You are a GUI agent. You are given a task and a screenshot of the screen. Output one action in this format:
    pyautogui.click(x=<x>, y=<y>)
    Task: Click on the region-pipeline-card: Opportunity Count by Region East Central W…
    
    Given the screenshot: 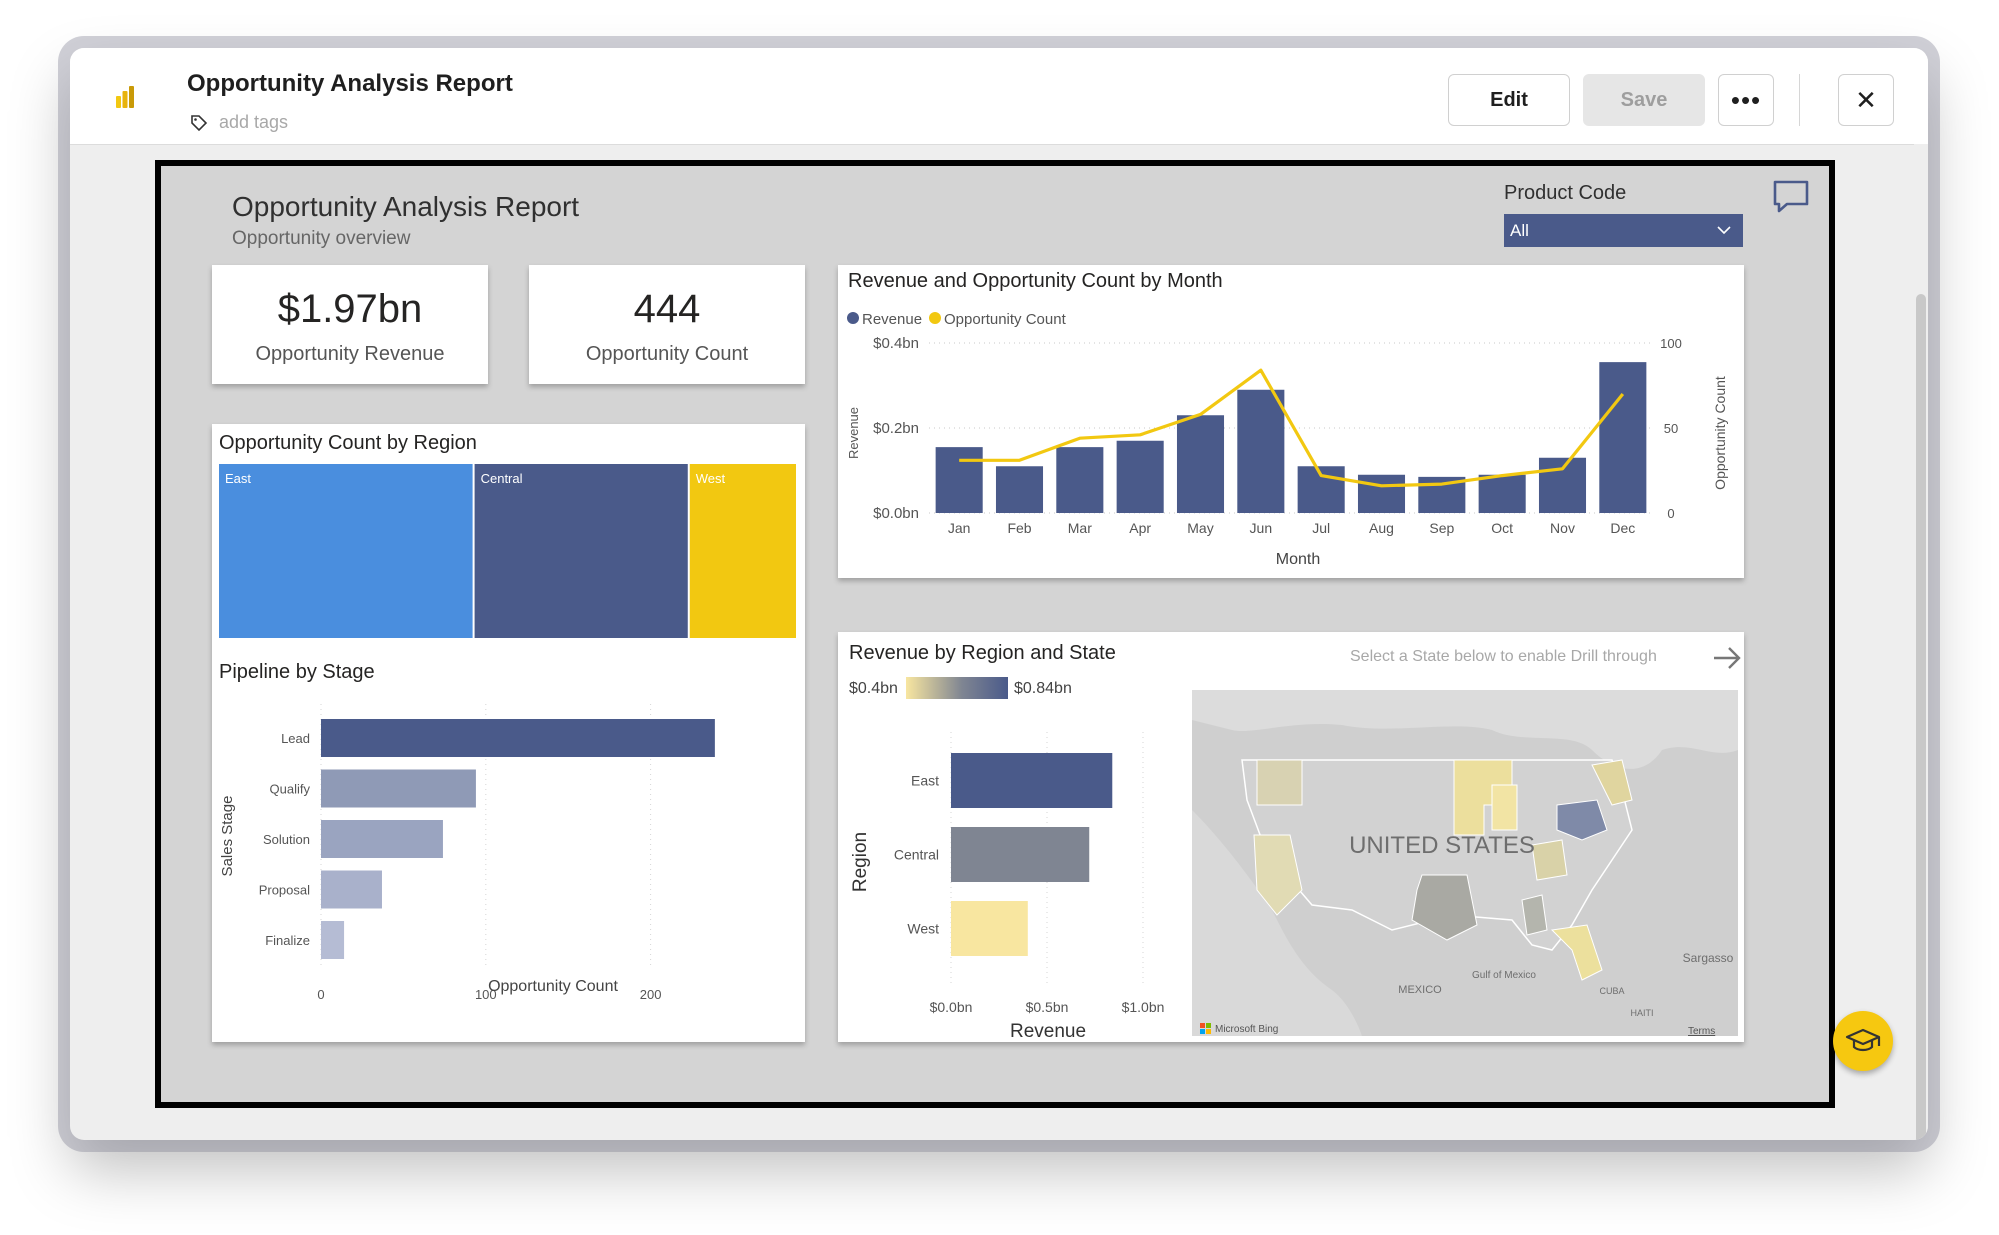 What is the action you would take?
    pyautogui.click(x=508, y=733)
    